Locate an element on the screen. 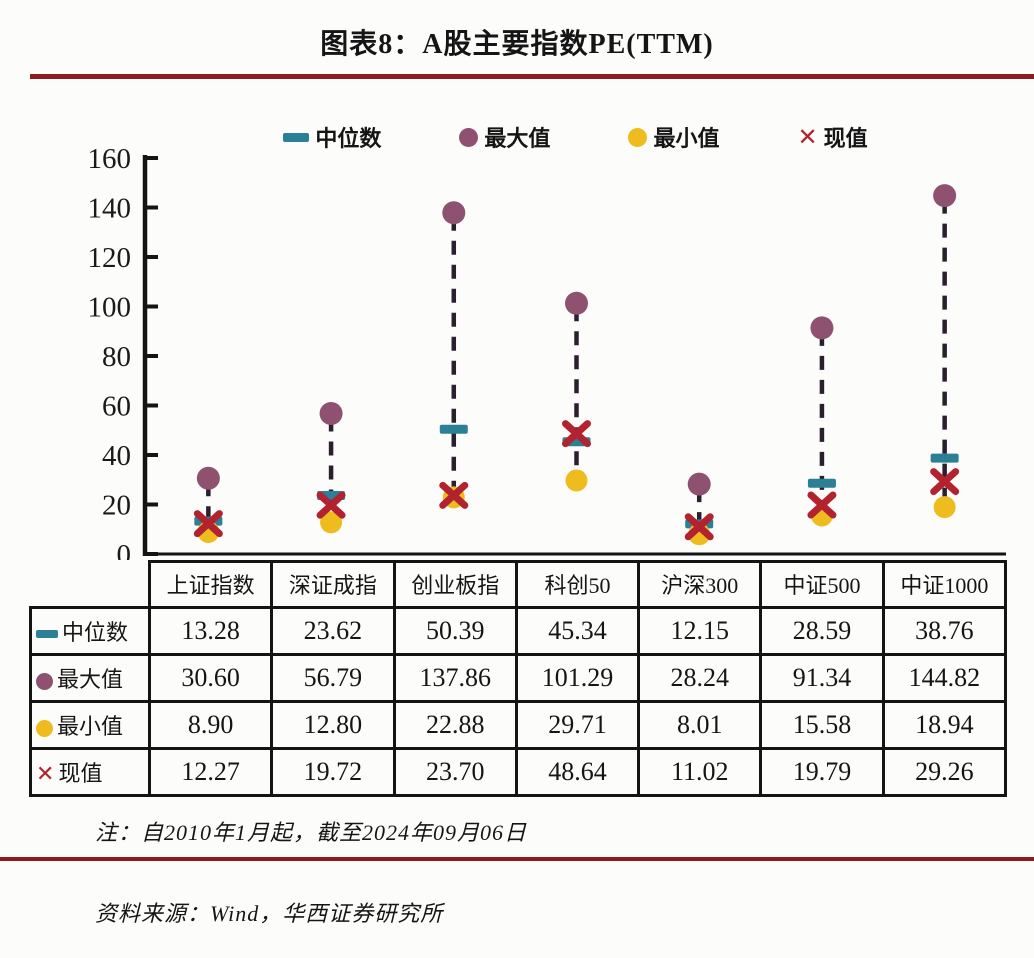 This screenshot has width=1034, height=958. table-value-cell: 12.27 is located at coordinates (210, 771).